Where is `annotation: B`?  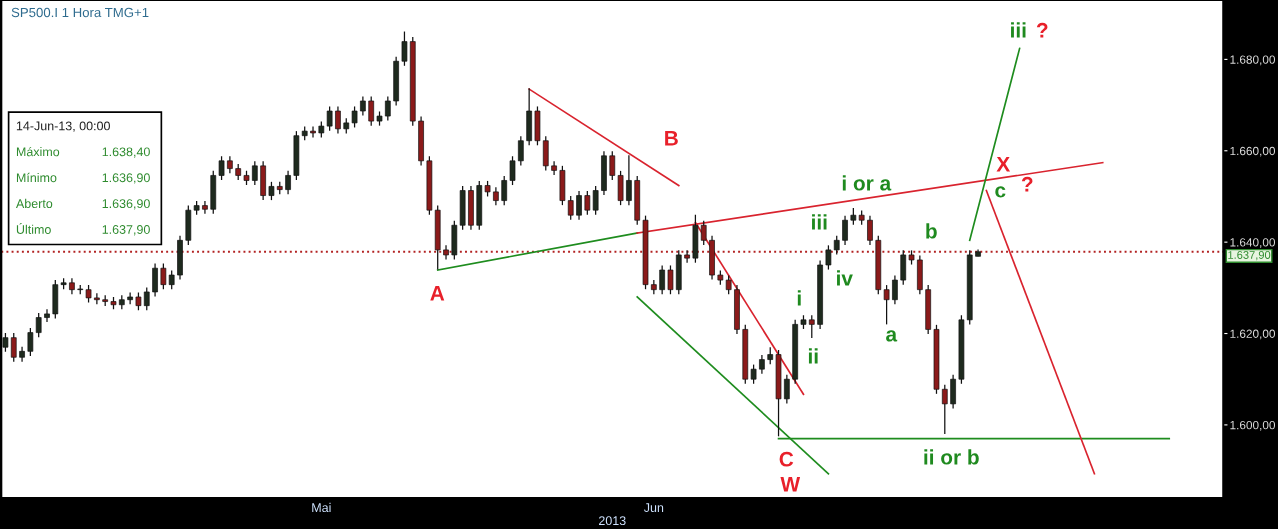 annotation: B is located at coordinates (671, 138).